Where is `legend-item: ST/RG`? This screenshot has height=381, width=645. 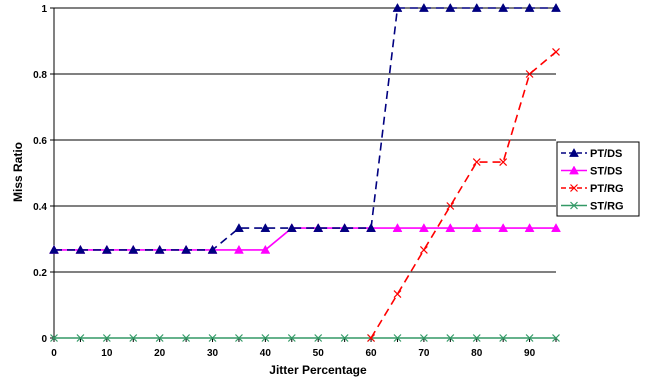
legend-item: ST/RG is located at coordinates (592, 207).